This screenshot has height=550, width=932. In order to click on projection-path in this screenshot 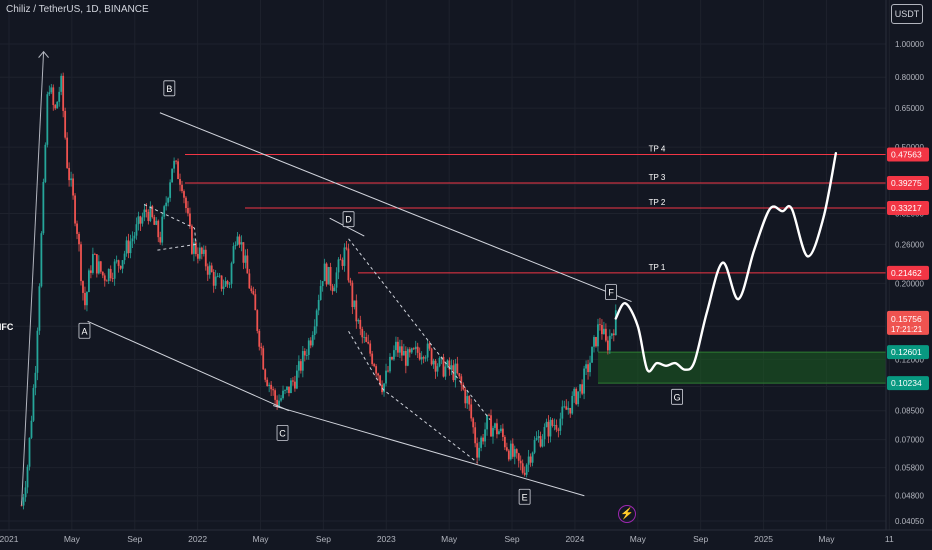, I will do `click(726, 262)`.